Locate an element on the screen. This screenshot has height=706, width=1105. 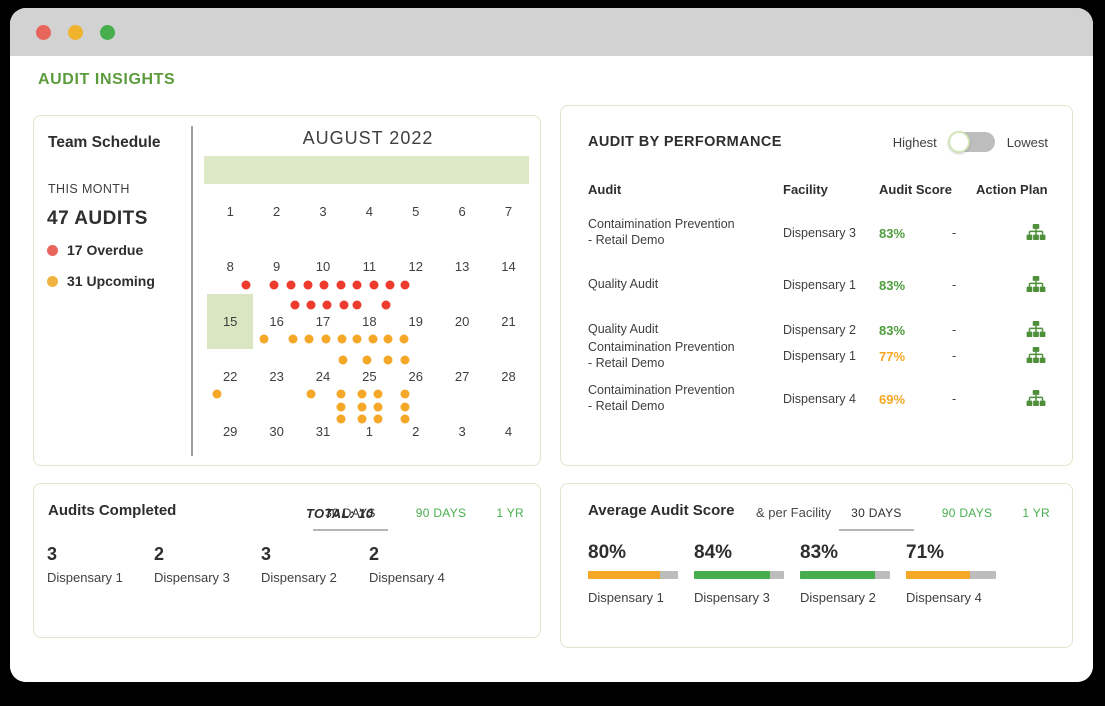
calendar-day: 18 is located at coordinates (369, 321).